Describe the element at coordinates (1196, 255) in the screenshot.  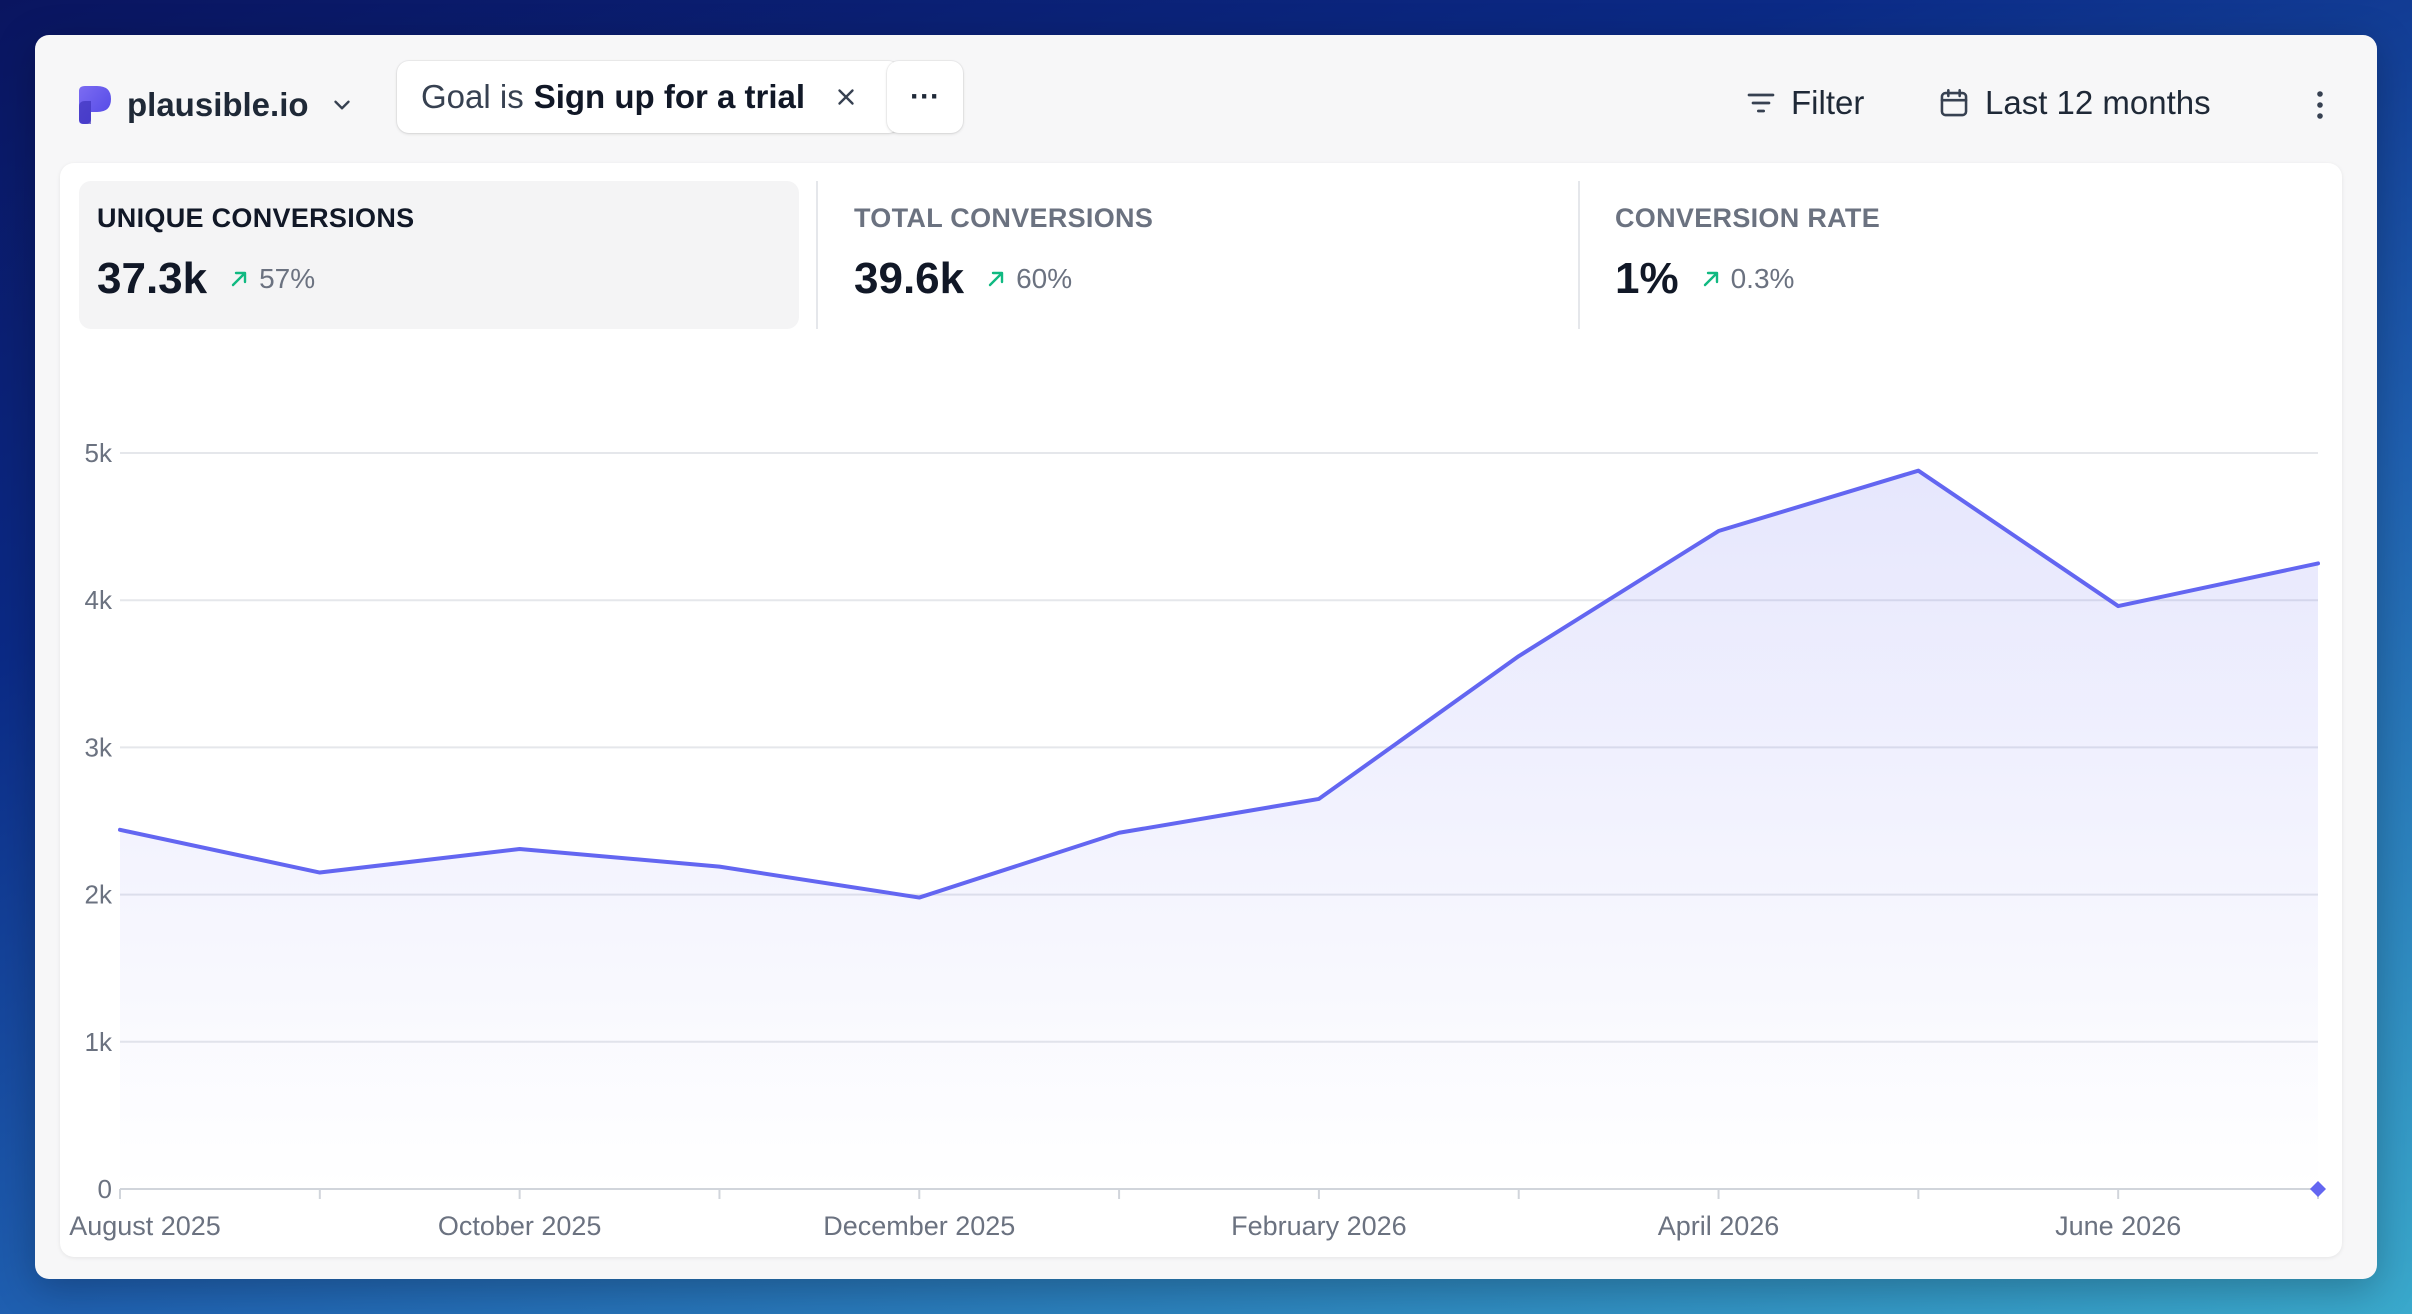
I see `metric-total-conversions: TOTAL CONVERSIONS 39.6k 60%` at that location.